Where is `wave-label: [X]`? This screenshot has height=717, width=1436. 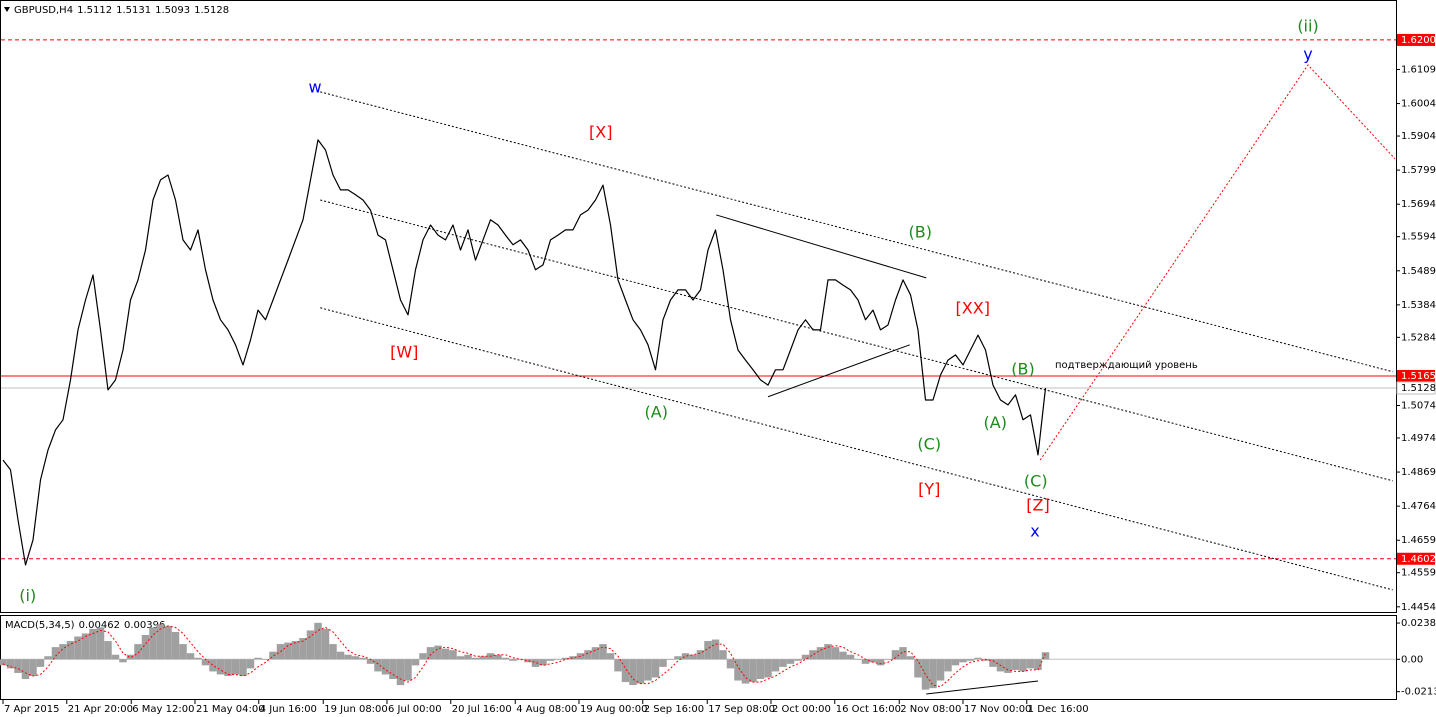
wave-label: [X] is located at coordinates (600, 131).